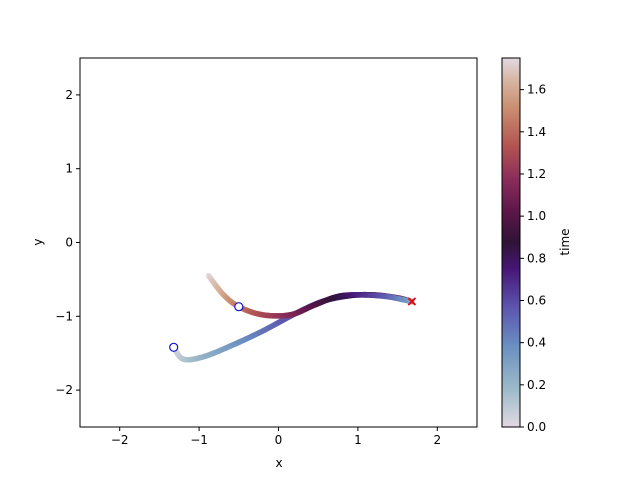 The height and width of the screenshot is (480, 640). I want to click on x-tick-label: −2, so click(120, 440).